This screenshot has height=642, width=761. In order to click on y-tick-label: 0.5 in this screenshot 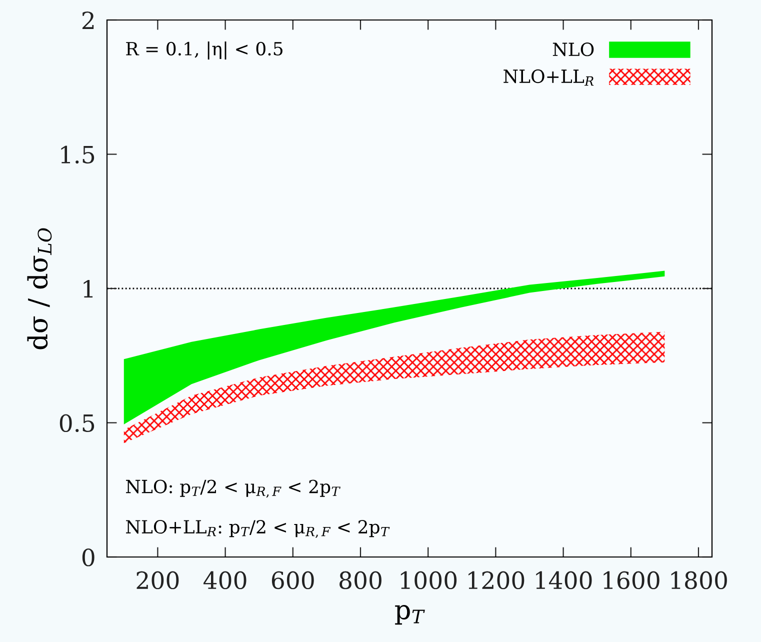, I will do `click(77, 423)`.